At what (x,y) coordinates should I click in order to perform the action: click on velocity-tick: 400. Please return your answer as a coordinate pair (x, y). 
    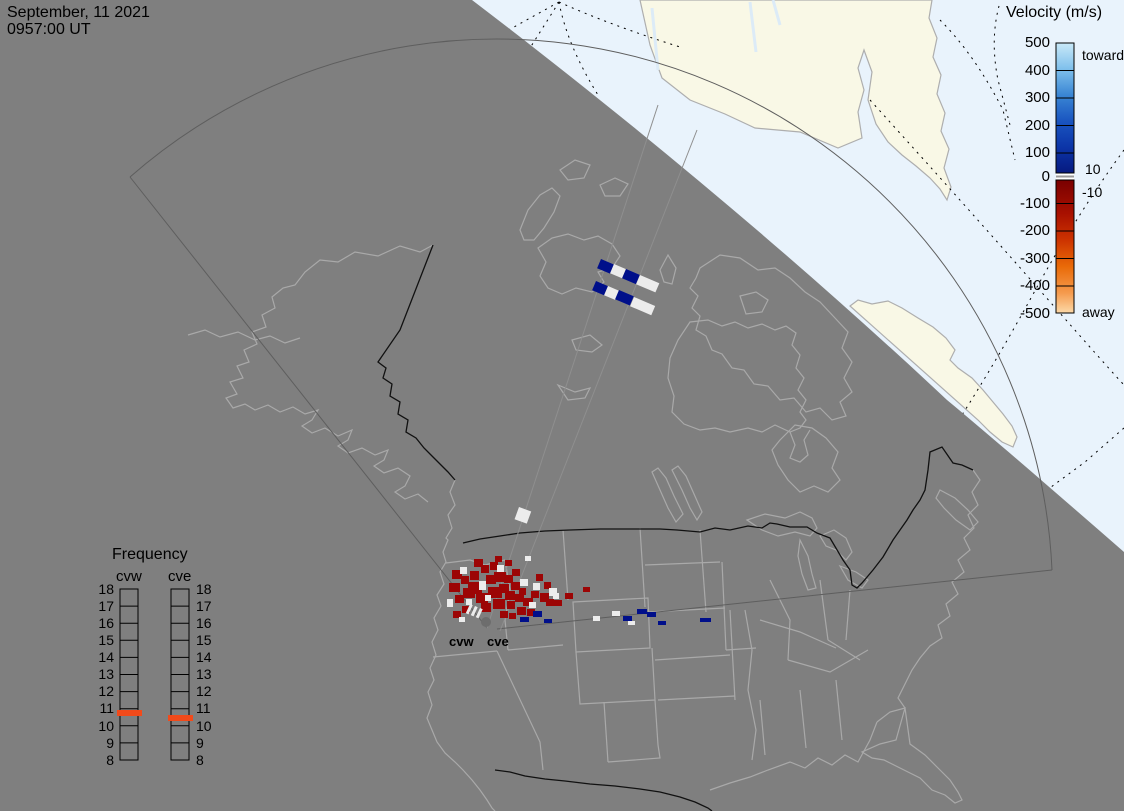
    Looking at the image, I should click on (1037, 70).